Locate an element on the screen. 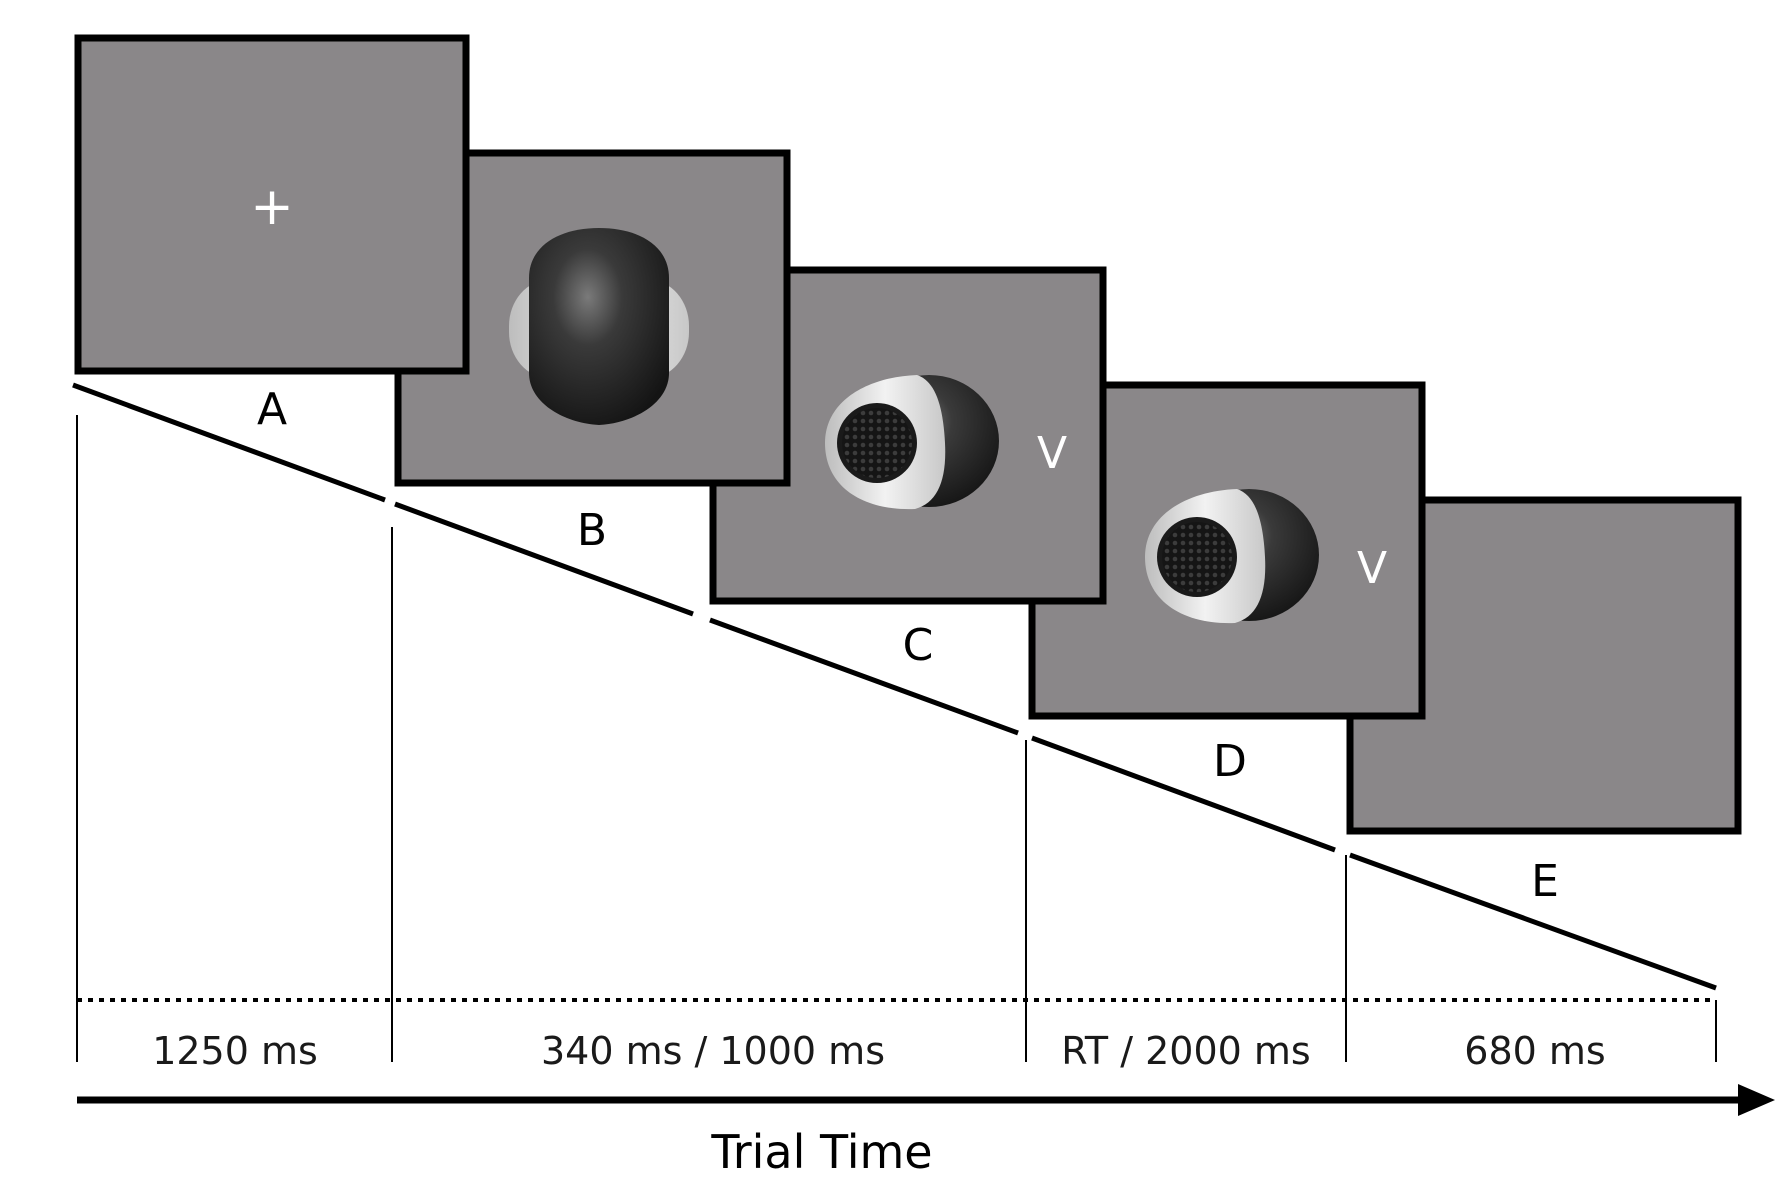  screen-a: + is located at coordinates (272, 204).